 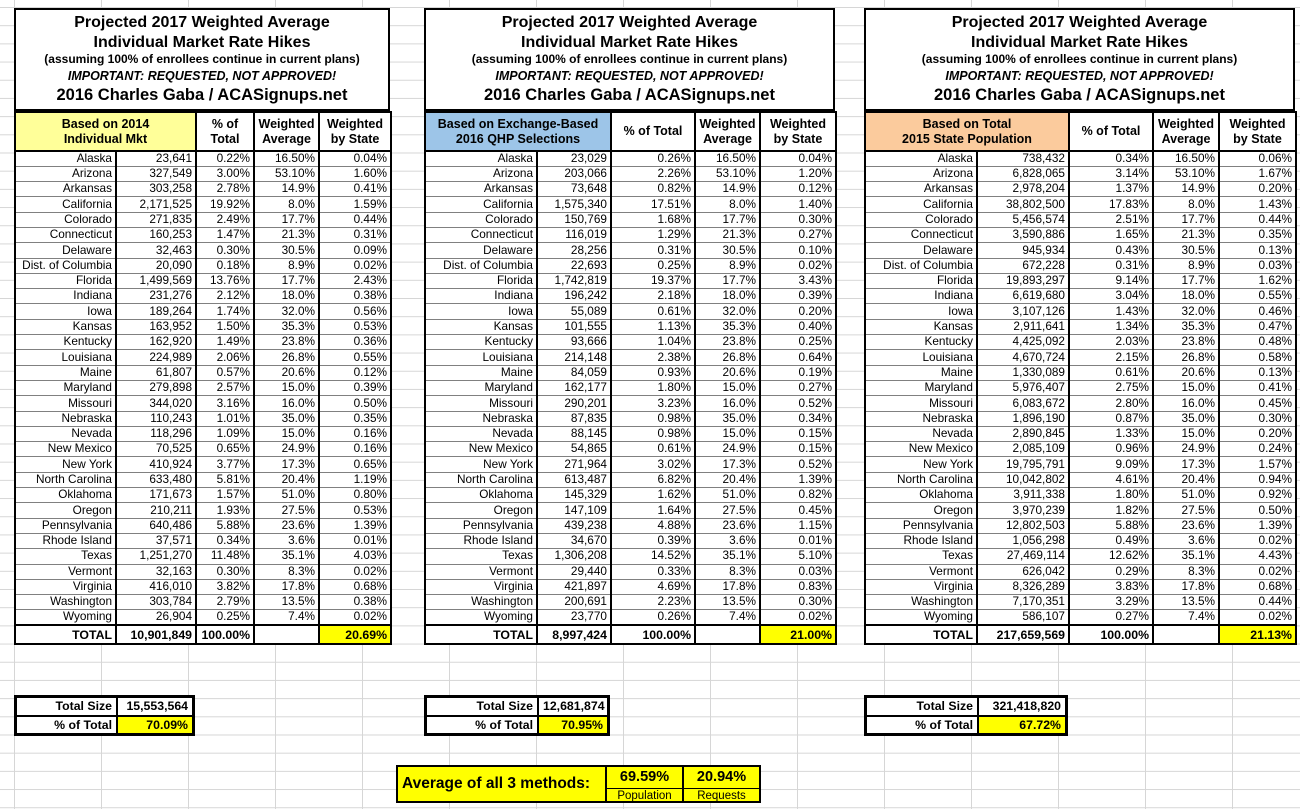 What do you see at coordinates (727, 235) in the screenshot?
I see `cell-weighted-average: 21.3%` at bounding box center [727, 235].